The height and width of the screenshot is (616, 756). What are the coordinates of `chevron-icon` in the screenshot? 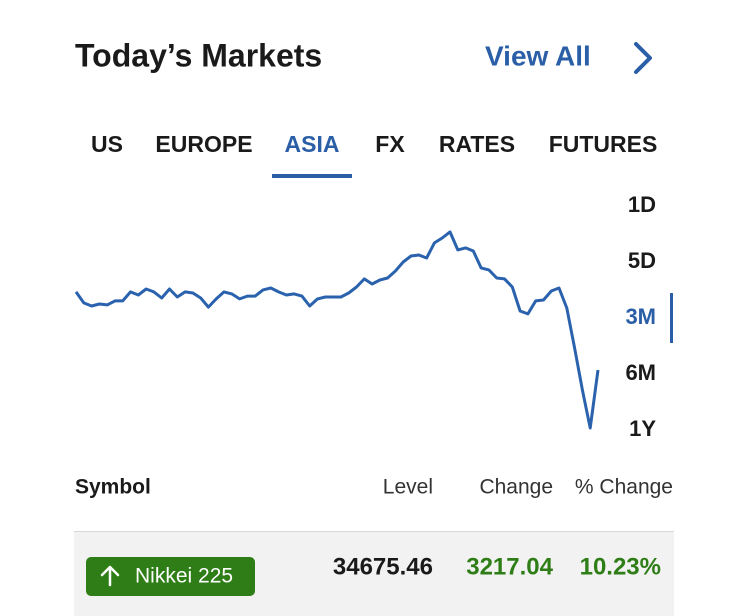 It's located at (643, 58).